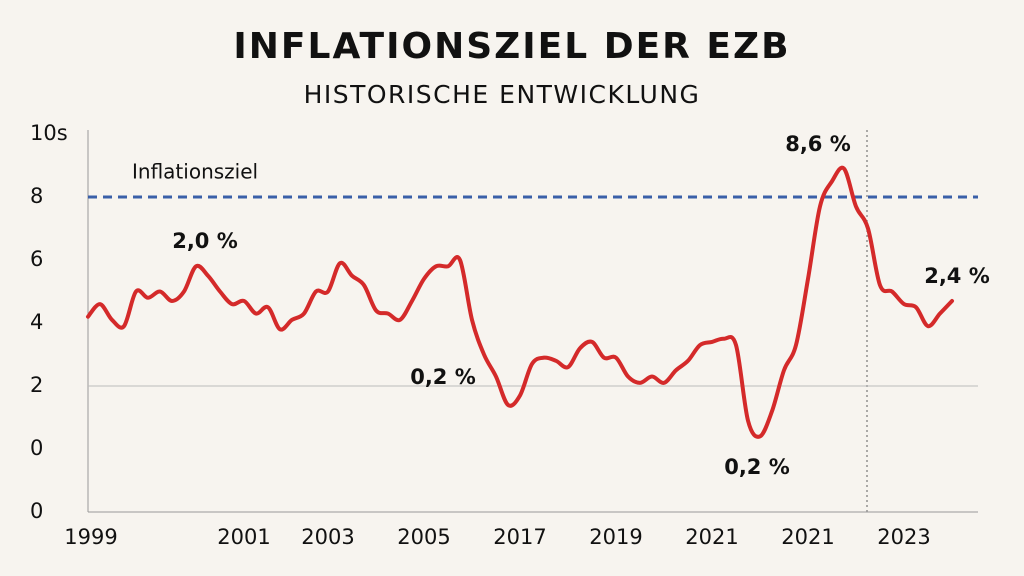 This screenshot has width=1024, height=576. Describe the element at coordinates (36, 322) in the screenshot. I see `y-tick-label: 4` at that location.